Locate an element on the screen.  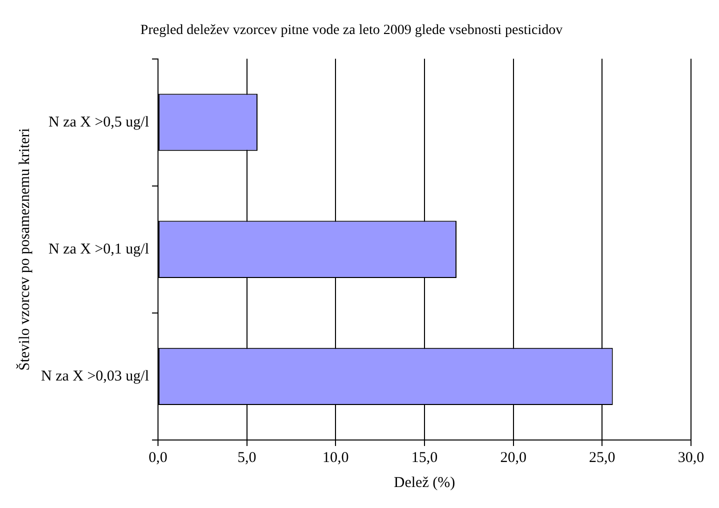
y-tick-label: N za X >0,5 ug/l is located at coordinates (99, 122).